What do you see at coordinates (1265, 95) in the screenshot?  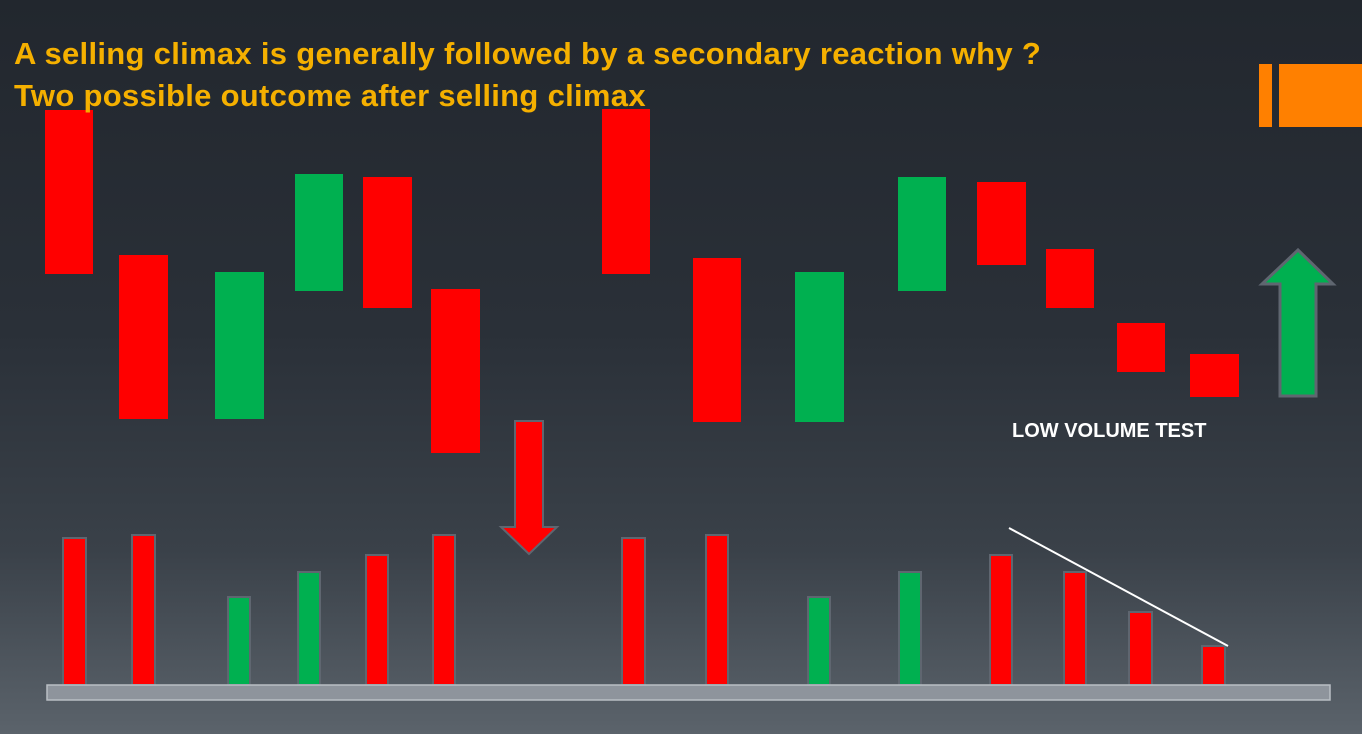 I see `accent-bar-thin` at bounding box center [1265, 95].